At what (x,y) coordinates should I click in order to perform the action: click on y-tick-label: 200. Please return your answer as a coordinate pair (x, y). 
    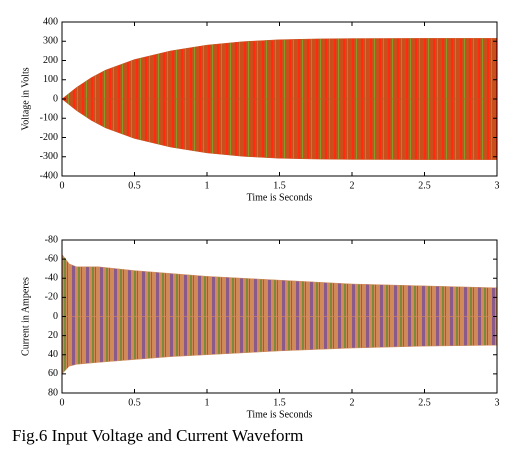
    Looking at the image, I should click on (50, 60).